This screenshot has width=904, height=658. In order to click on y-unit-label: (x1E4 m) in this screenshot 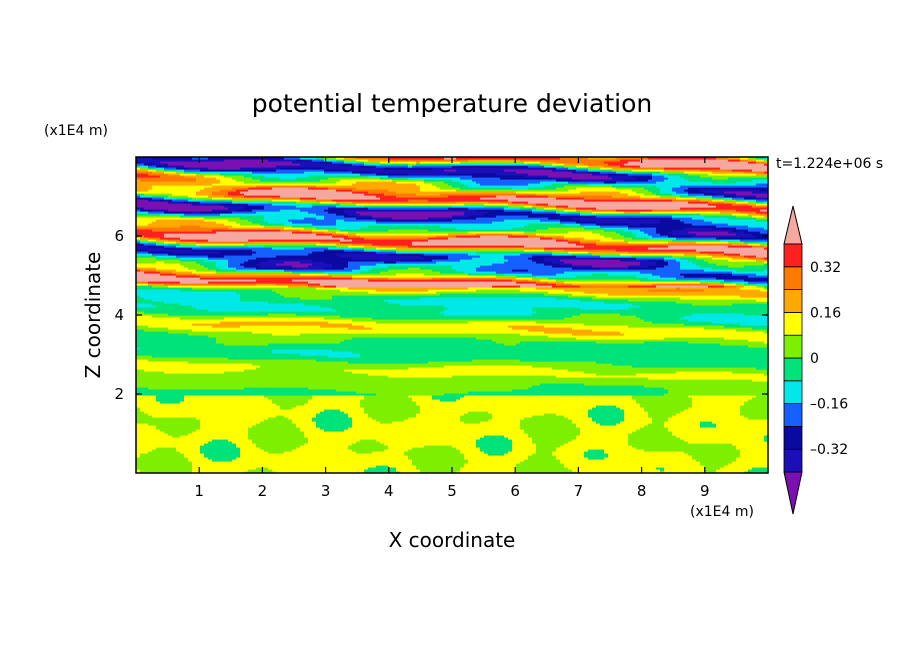, I will do `click(76, 131)`.